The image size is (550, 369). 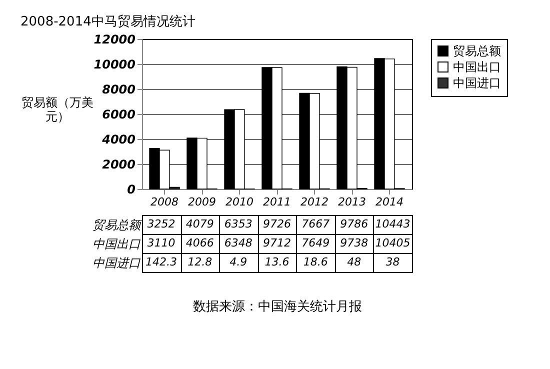 What do you see at coordinates (477, 67) in the screenshot?
I see `legend-label: 中国出口` at bounding box center [477, 67].